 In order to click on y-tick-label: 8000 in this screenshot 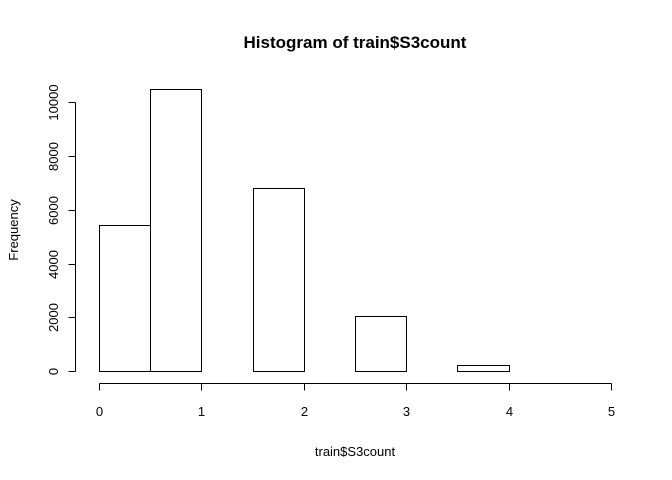, I will do `click(53, 156)`.